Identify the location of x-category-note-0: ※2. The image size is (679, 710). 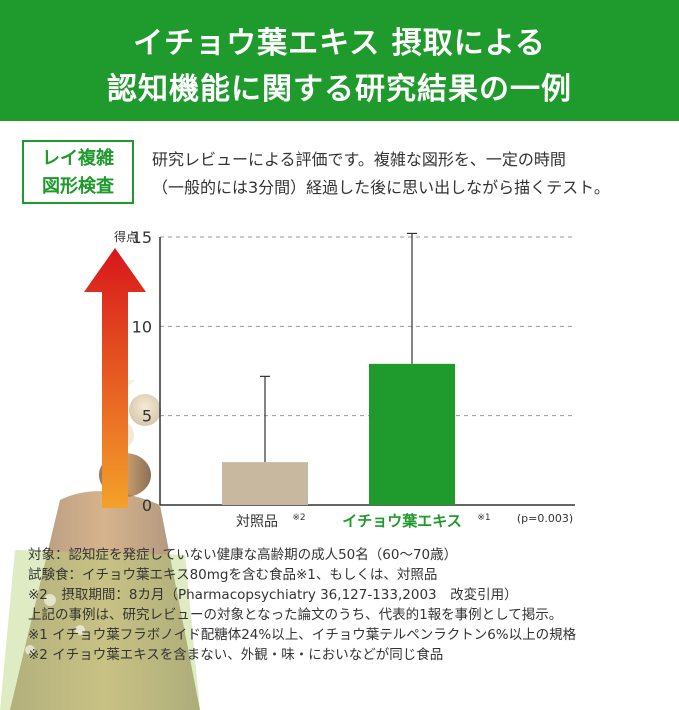
(298, 518).